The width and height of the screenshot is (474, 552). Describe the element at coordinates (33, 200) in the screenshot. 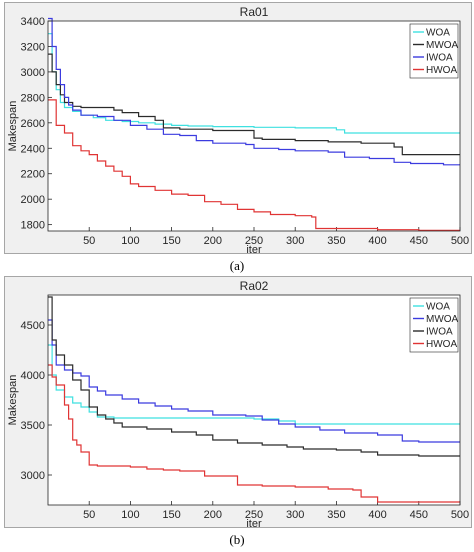

I see `chart-a-ytick-label: 2000` at that location.